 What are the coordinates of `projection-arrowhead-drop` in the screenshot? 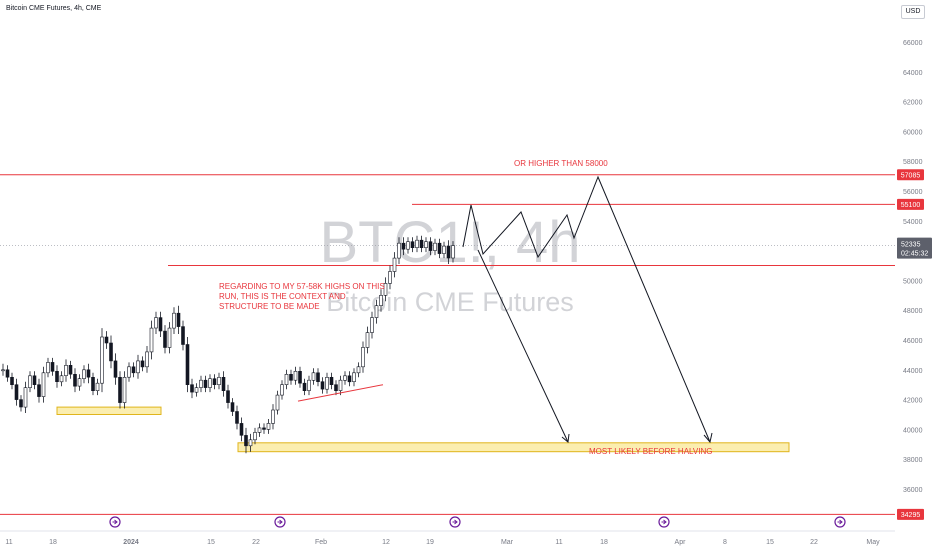 It's located at (565, 438).